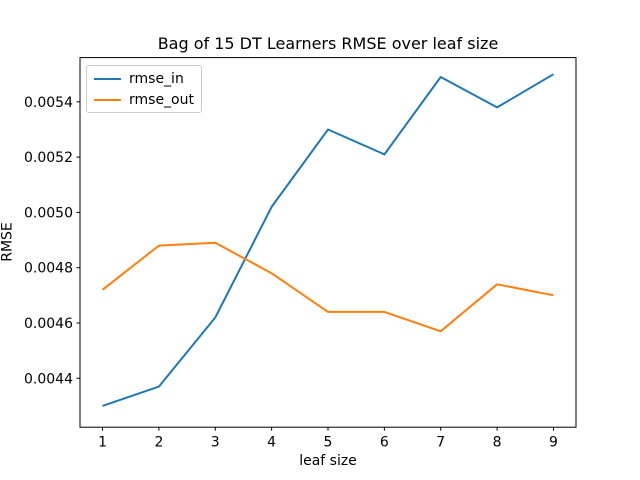 The width and height of the screenshot is (640, 480). I want to click on legend-line-sample-rmse-in, so click(107, 78).